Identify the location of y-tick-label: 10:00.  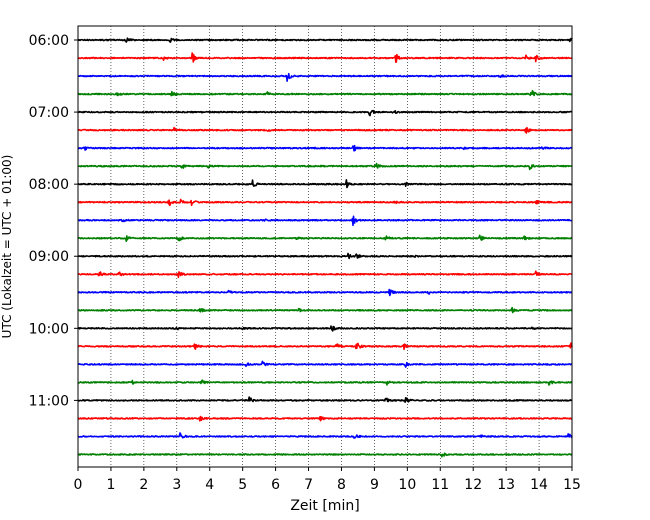
(49, 329).